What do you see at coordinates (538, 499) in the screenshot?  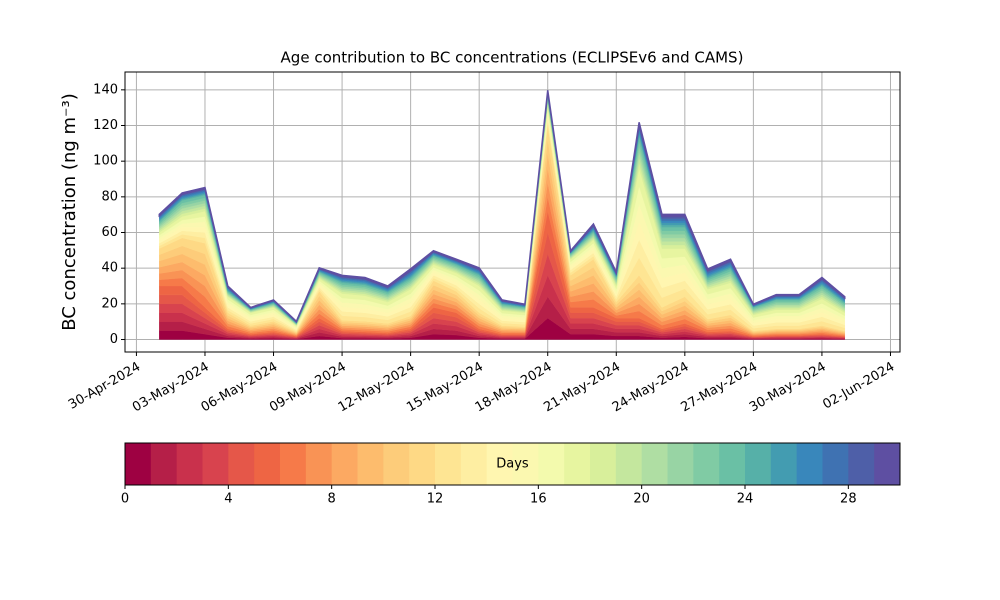 I see `colorbar-tick-label: 16` at bounding box center [538, 499].